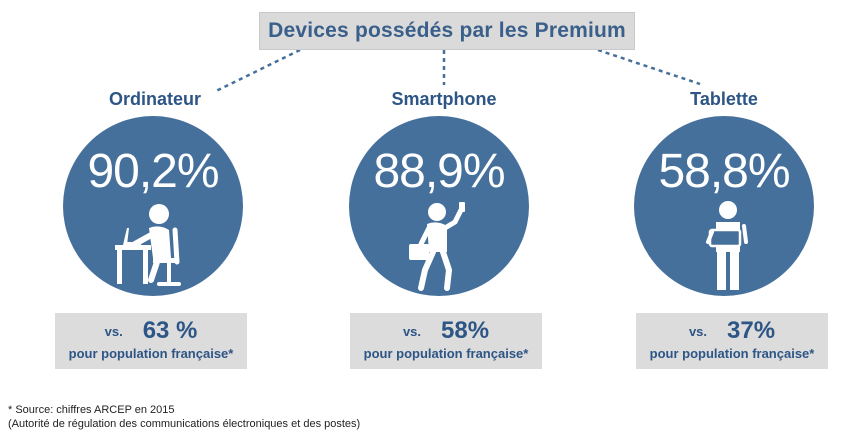 The width and height of the screenshot is (844, 435). What do you see at coordinates (724, 99) in the screenshot?
I see `device-label-tablette: Tablette` at bounding box center [724, 99].